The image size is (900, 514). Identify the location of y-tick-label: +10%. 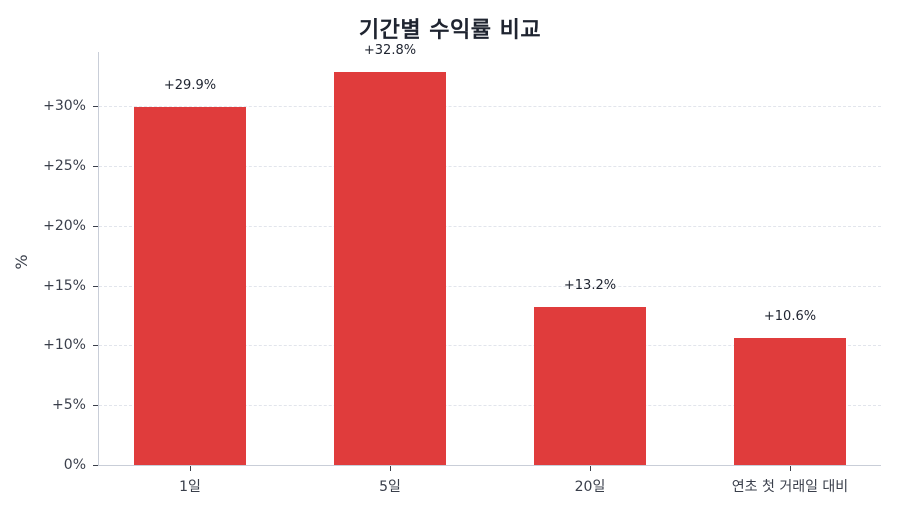
(64, 345).